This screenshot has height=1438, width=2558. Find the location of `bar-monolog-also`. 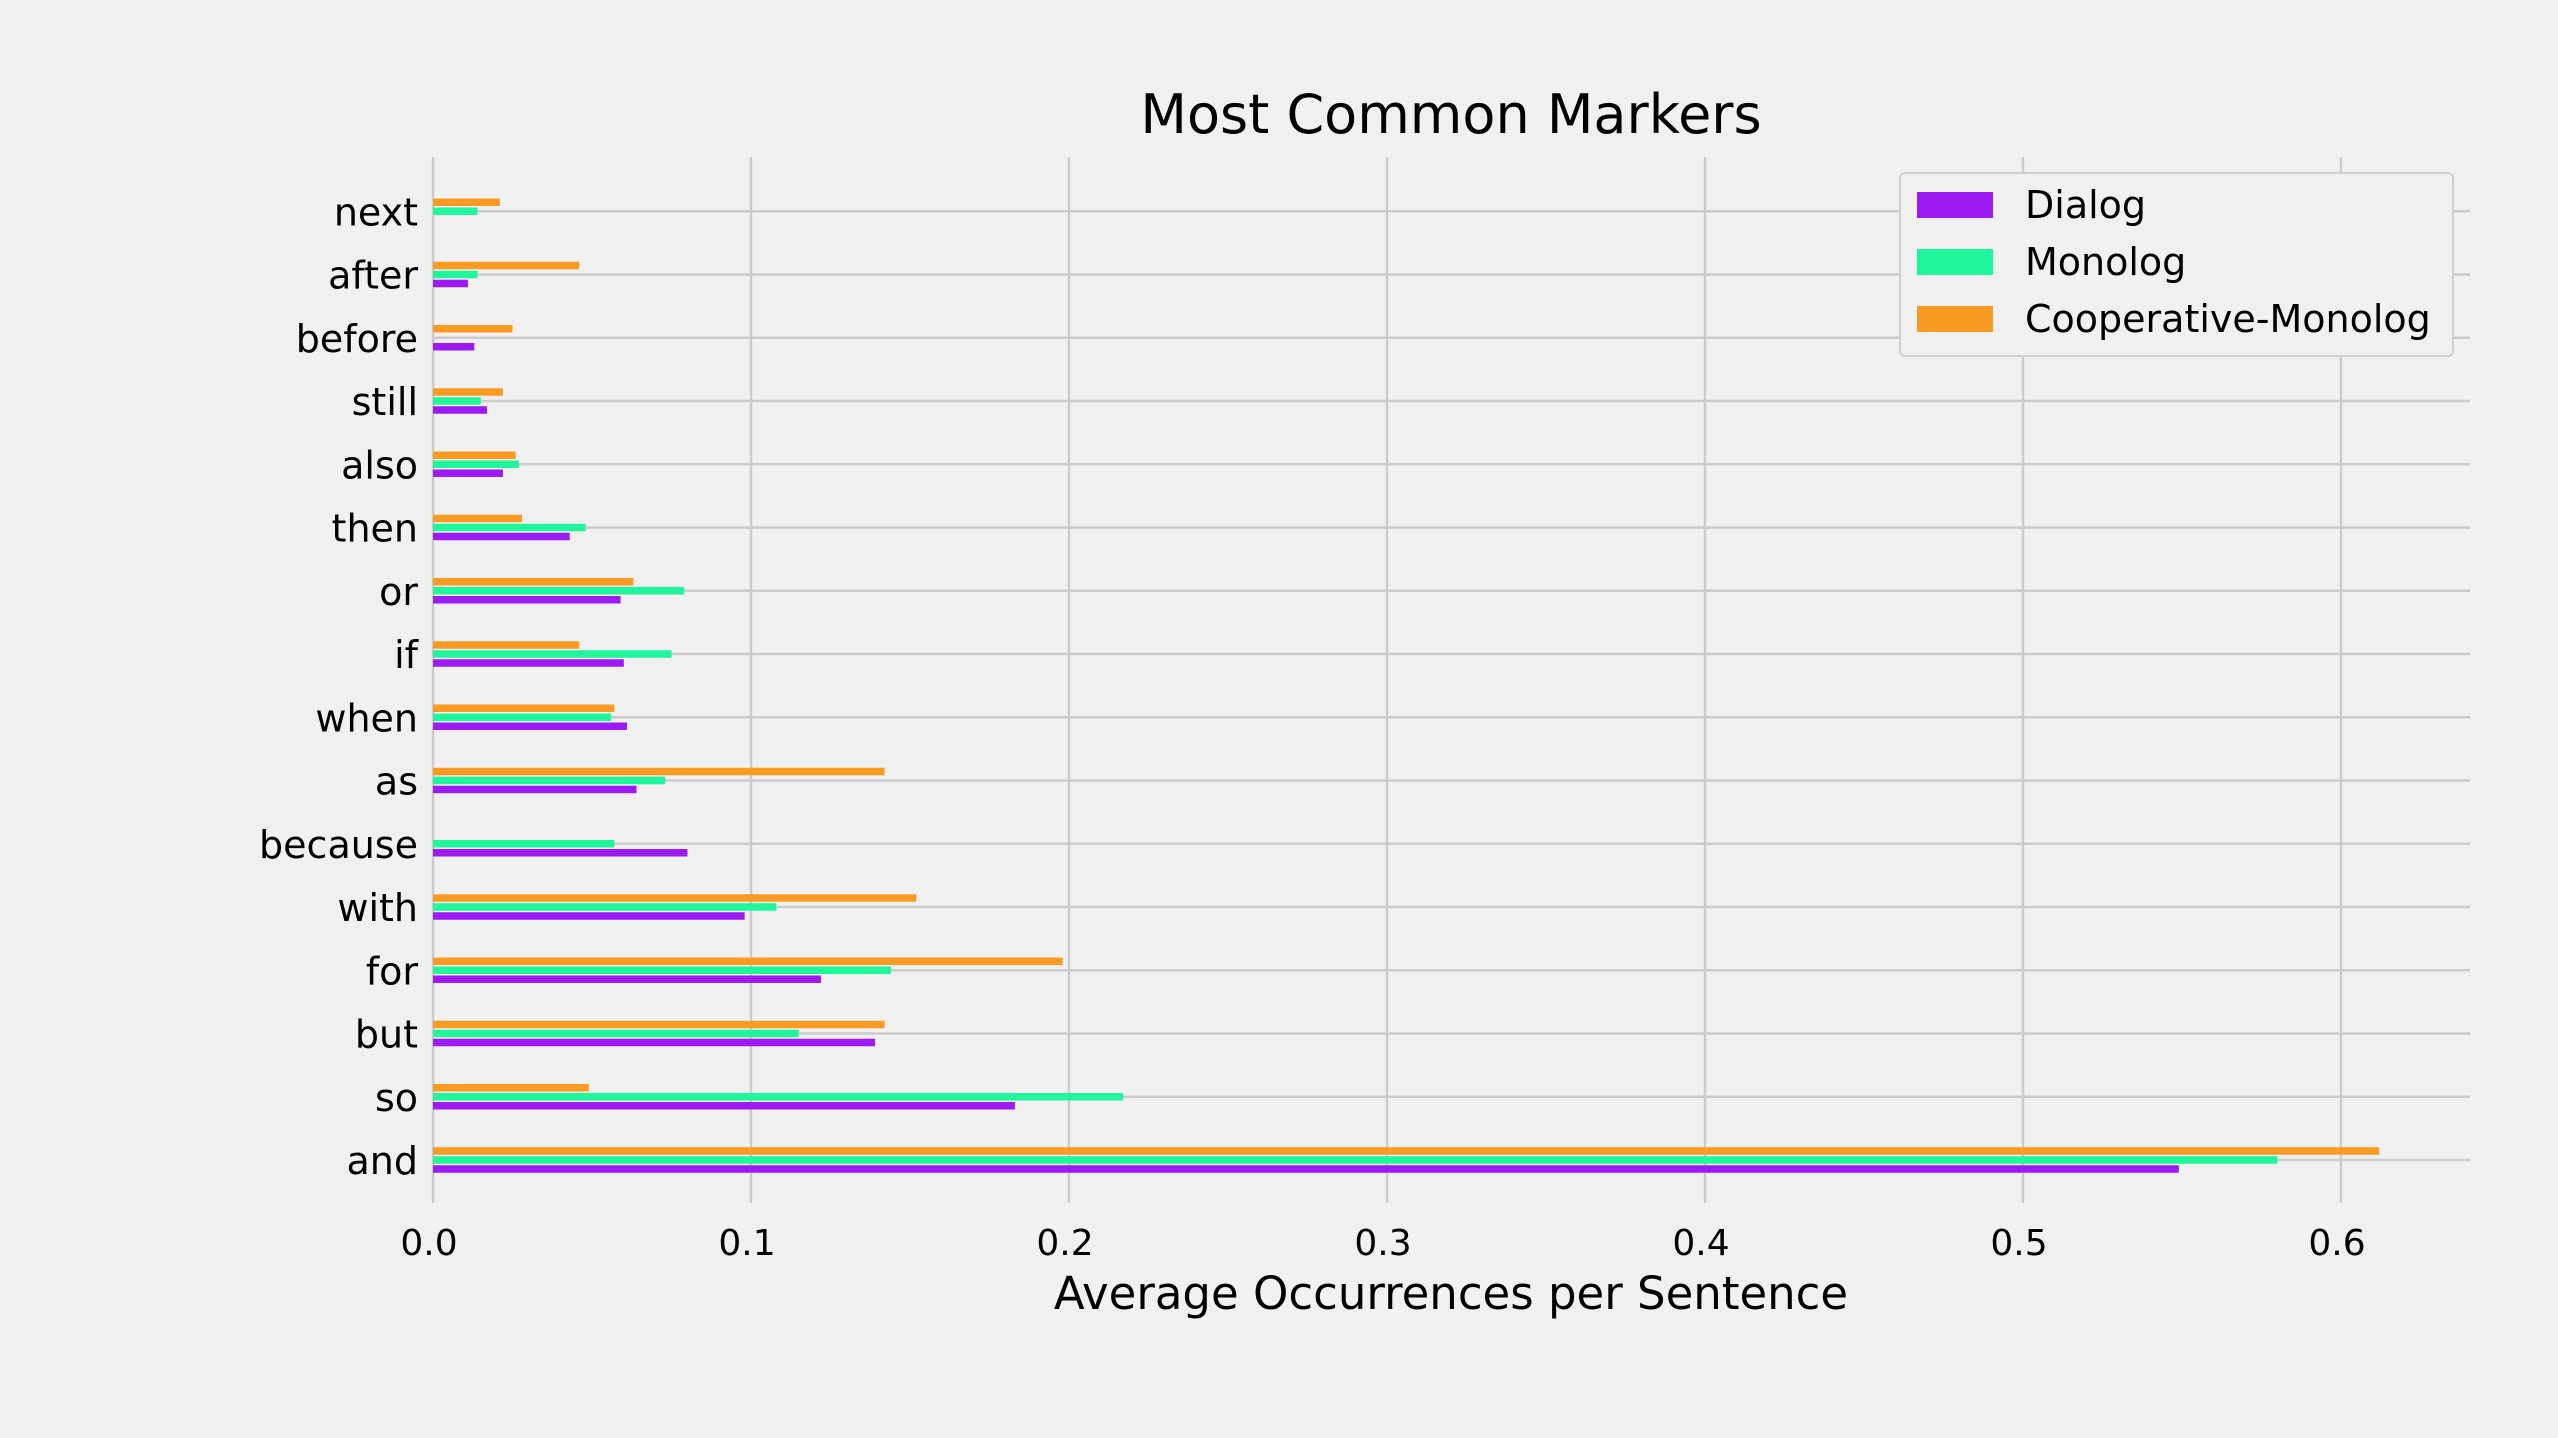

bar-monolog-also is located at coordinates (476, 464).